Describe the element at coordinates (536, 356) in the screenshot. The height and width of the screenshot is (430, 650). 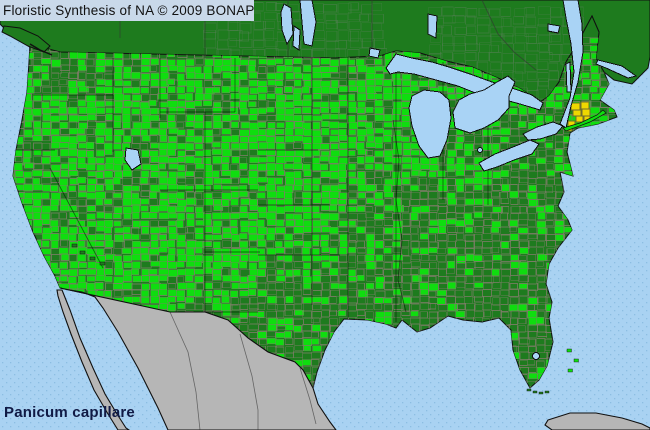
I see `lake-okeechobee` at that location.